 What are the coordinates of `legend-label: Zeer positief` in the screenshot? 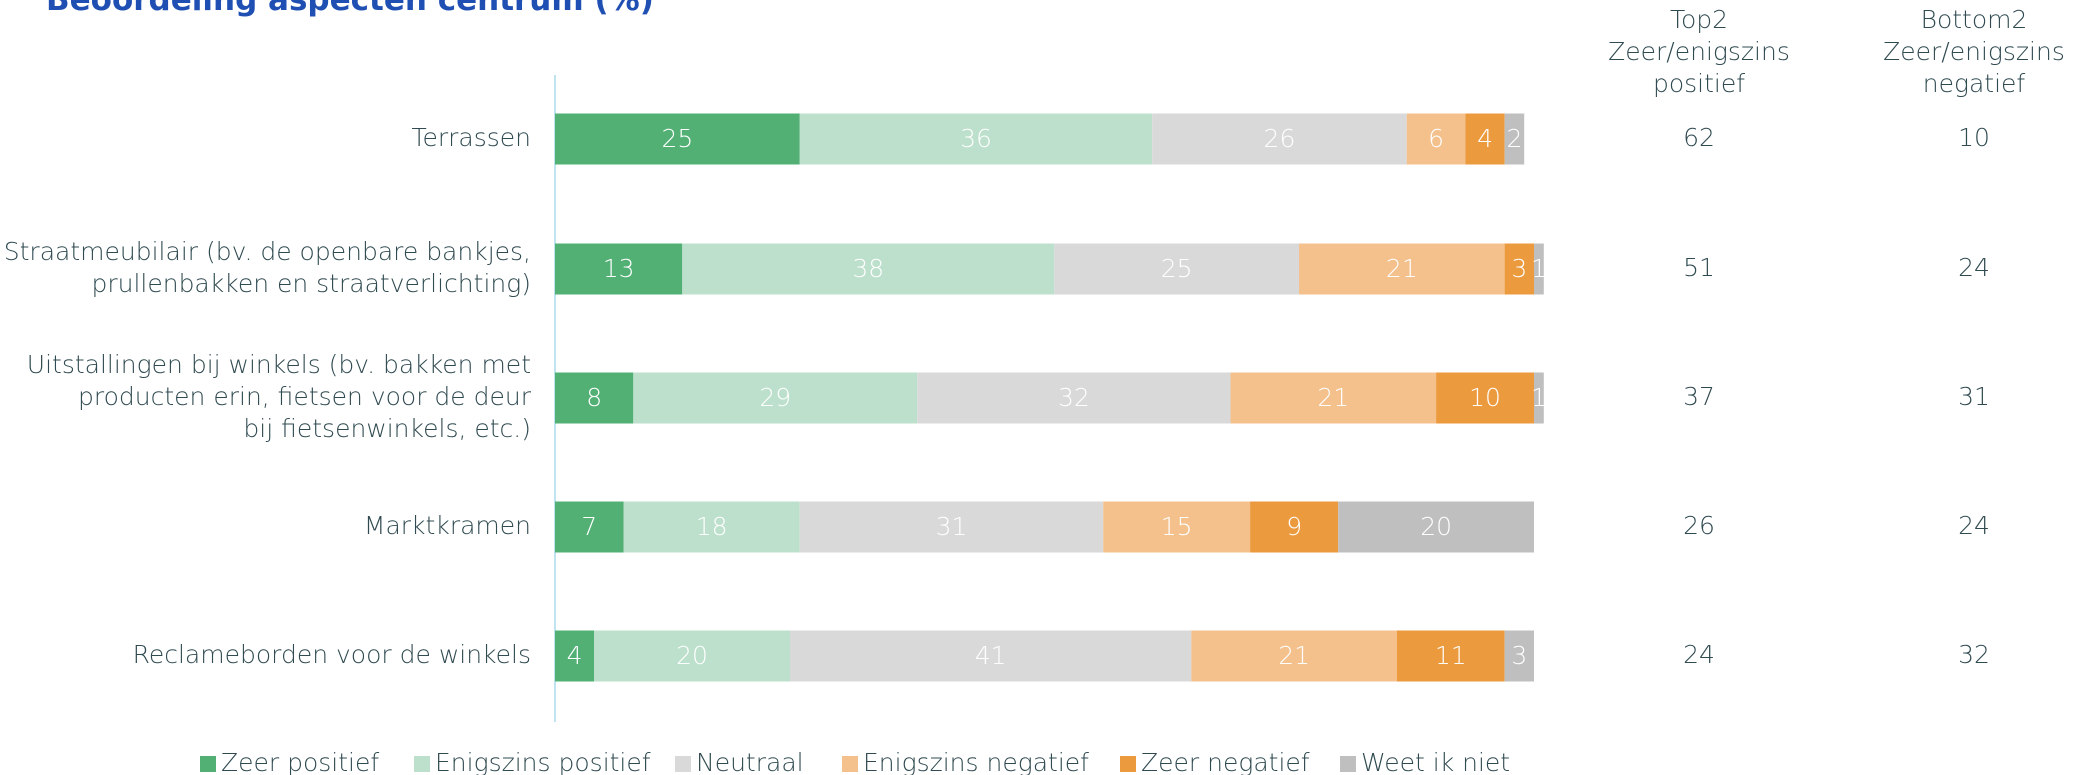 It's located at (300, 761).